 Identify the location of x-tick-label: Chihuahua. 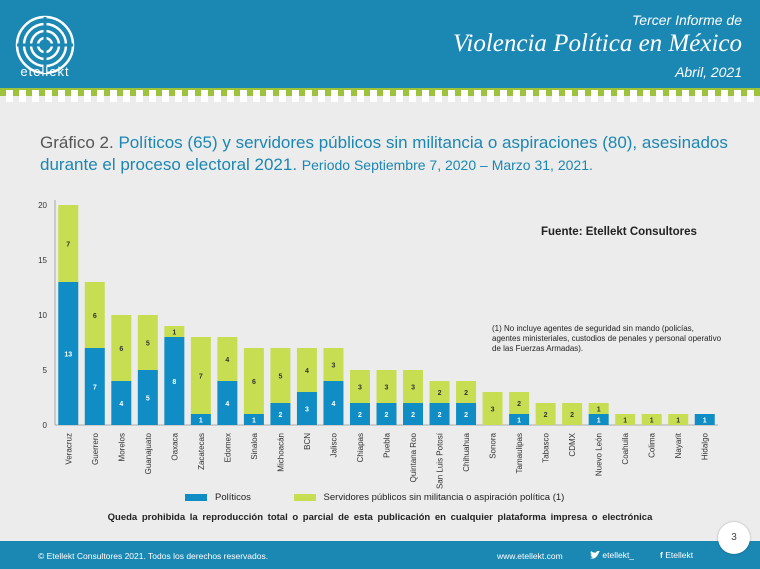
(466, 451).